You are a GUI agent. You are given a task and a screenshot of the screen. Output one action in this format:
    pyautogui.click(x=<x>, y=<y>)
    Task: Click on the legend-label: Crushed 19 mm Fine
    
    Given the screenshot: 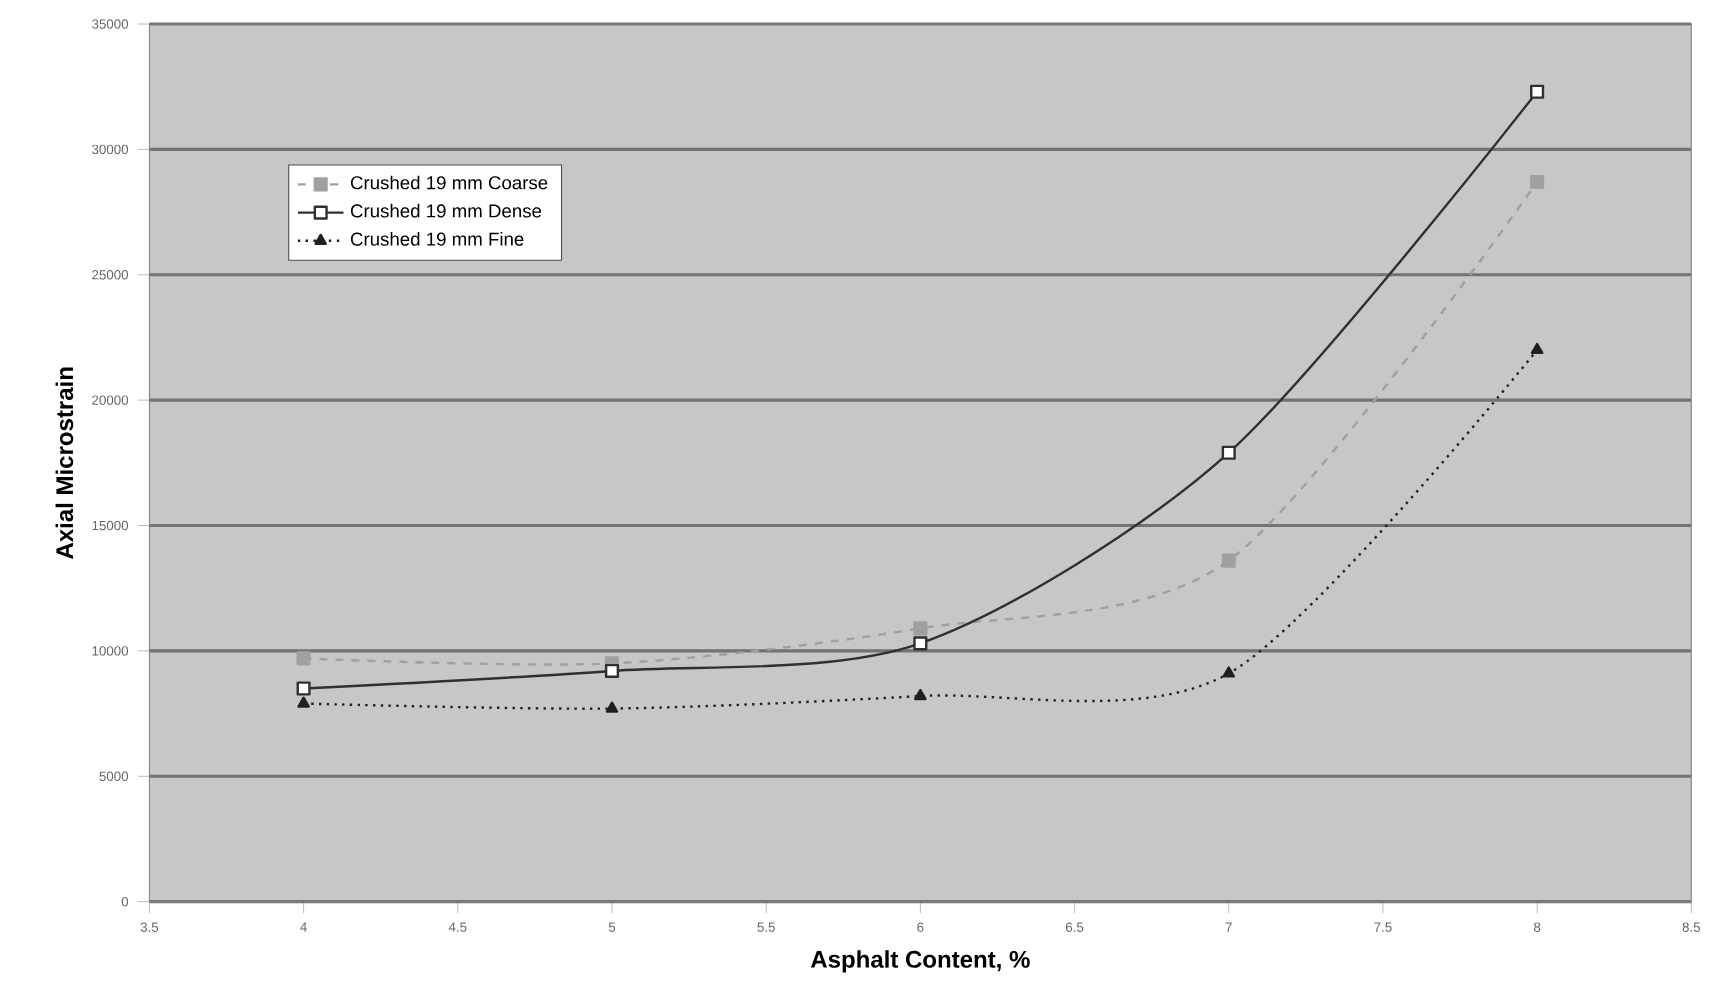 What is the action you would take?
    pyautogui.click(x=437, y=239)
    